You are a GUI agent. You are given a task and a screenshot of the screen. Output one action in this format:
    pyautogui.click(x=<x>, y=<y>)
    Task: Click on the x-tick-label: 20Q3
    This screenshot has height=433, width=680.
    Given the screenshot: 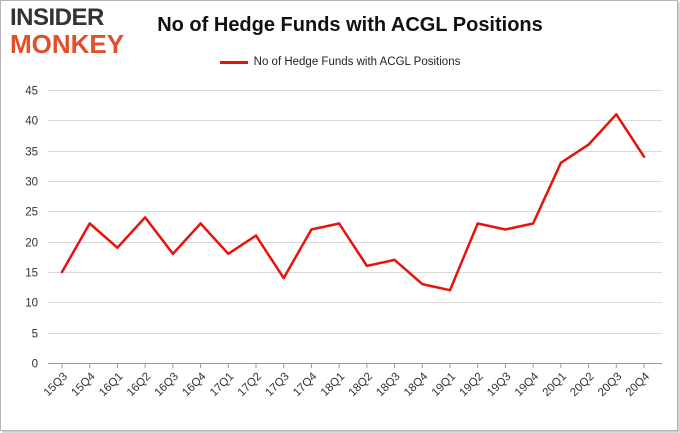 What is the action you would take?
    pyautogui.click(x=610, y=385)
    